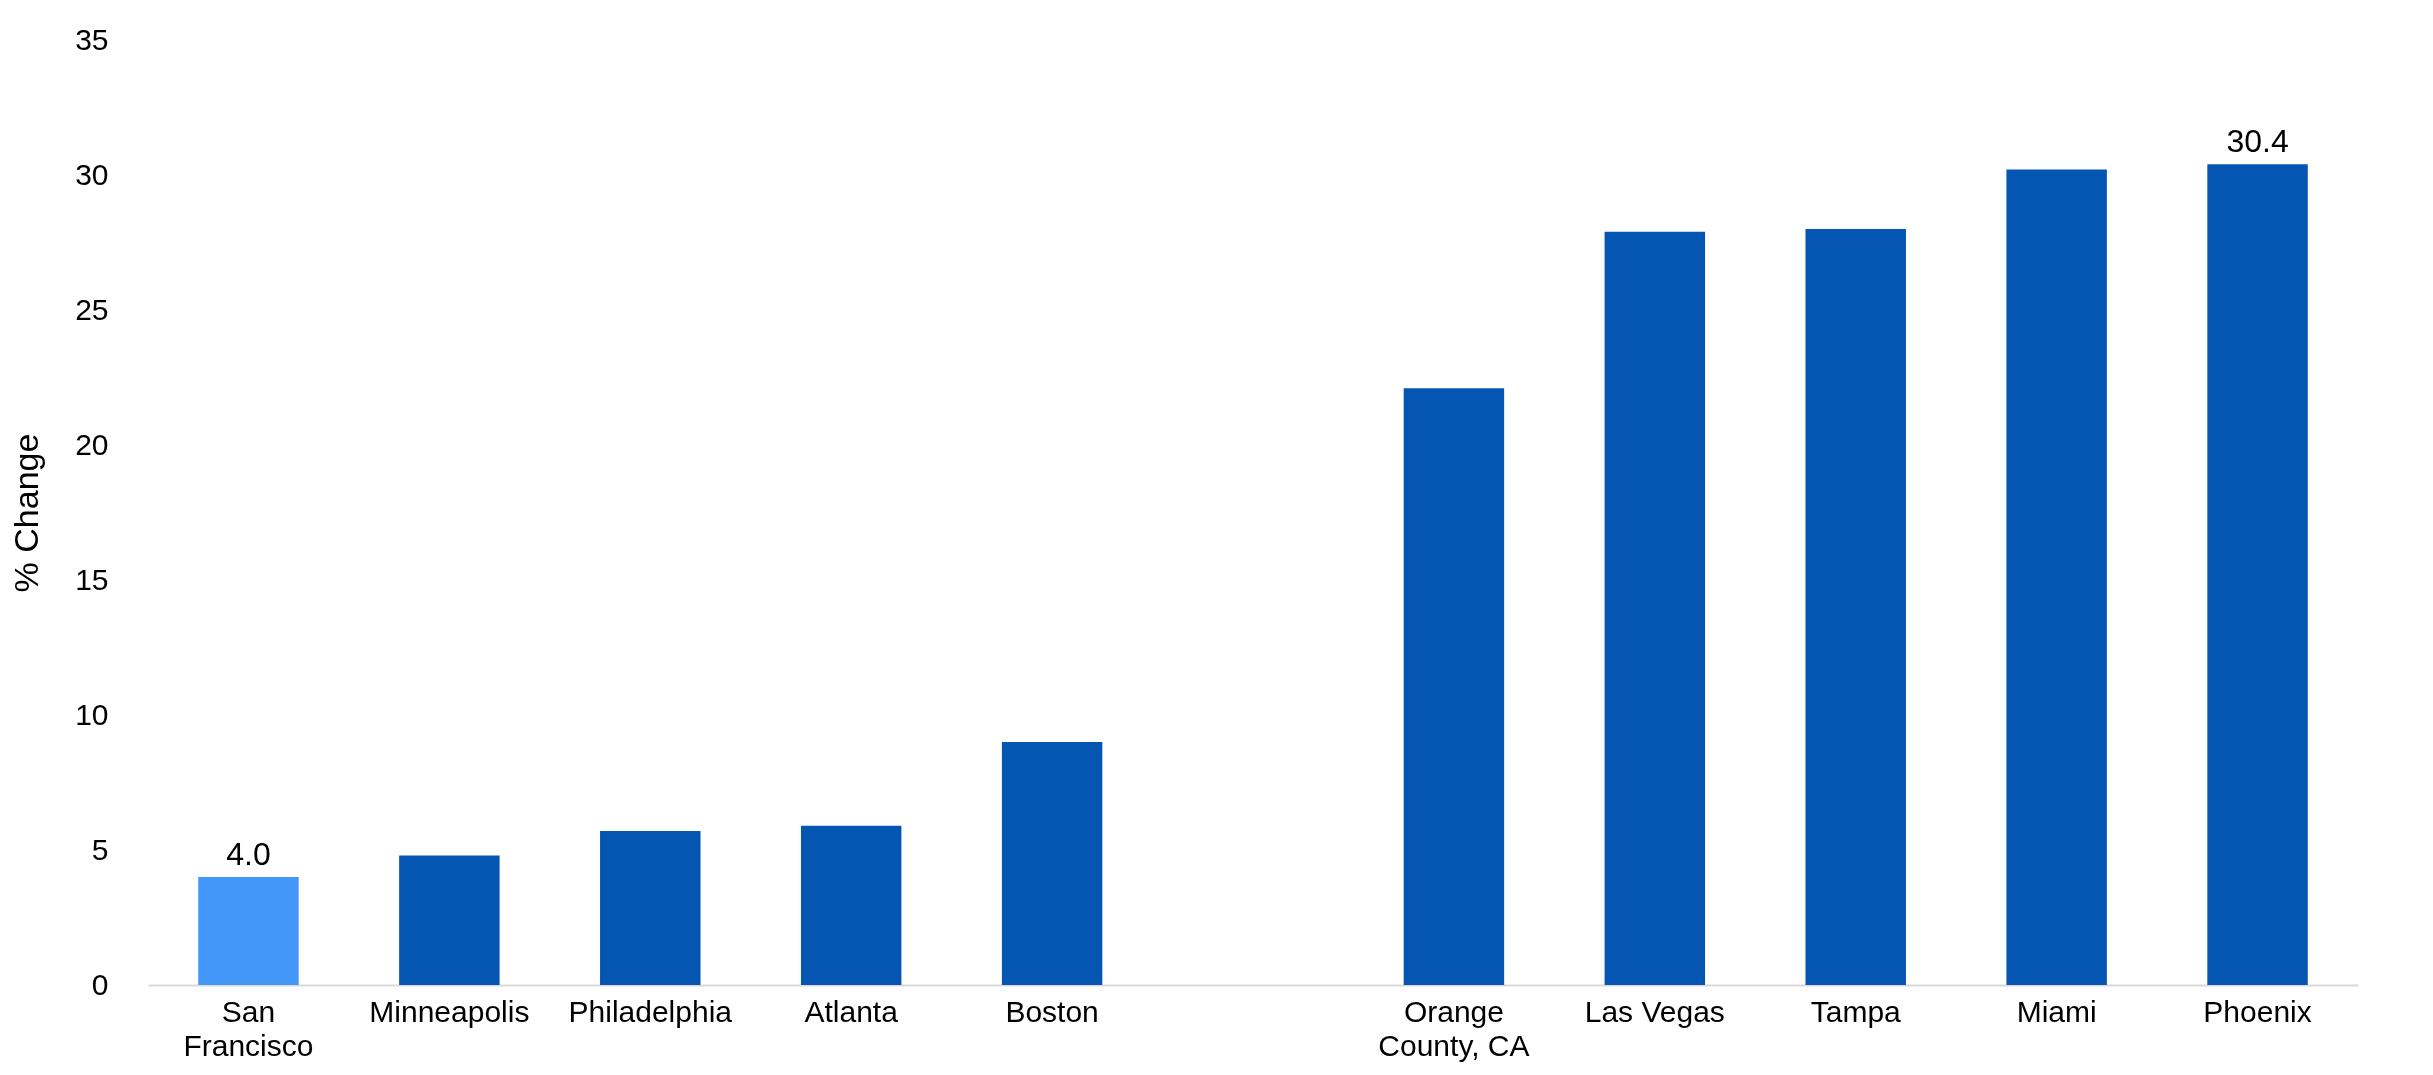 The image size is (2433, 1075). I want to click on x-tick-label: Tampa, so click(1856, 1011).